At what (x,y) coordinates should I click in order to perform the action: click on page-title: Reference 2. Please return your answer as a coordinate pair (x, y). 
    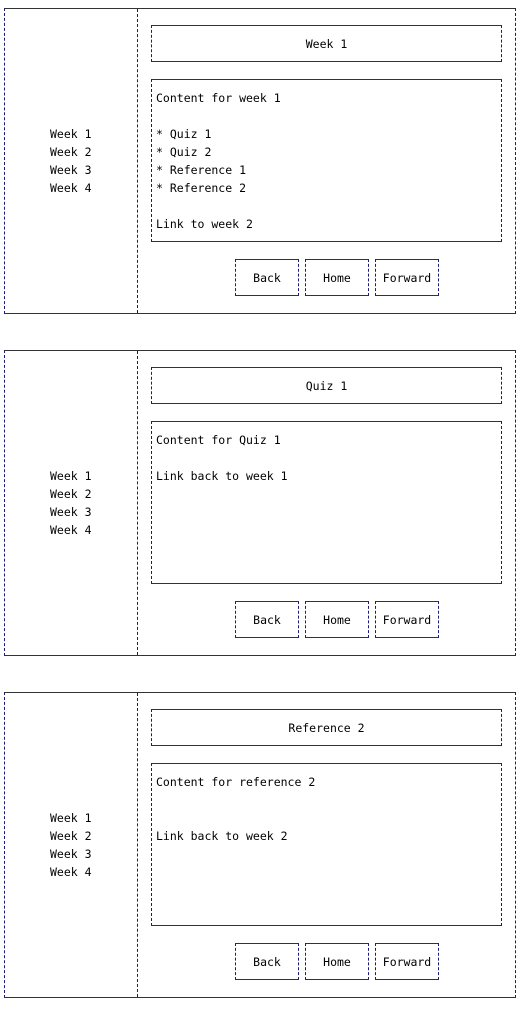
    Looking at the image, I should click on (326, 727).